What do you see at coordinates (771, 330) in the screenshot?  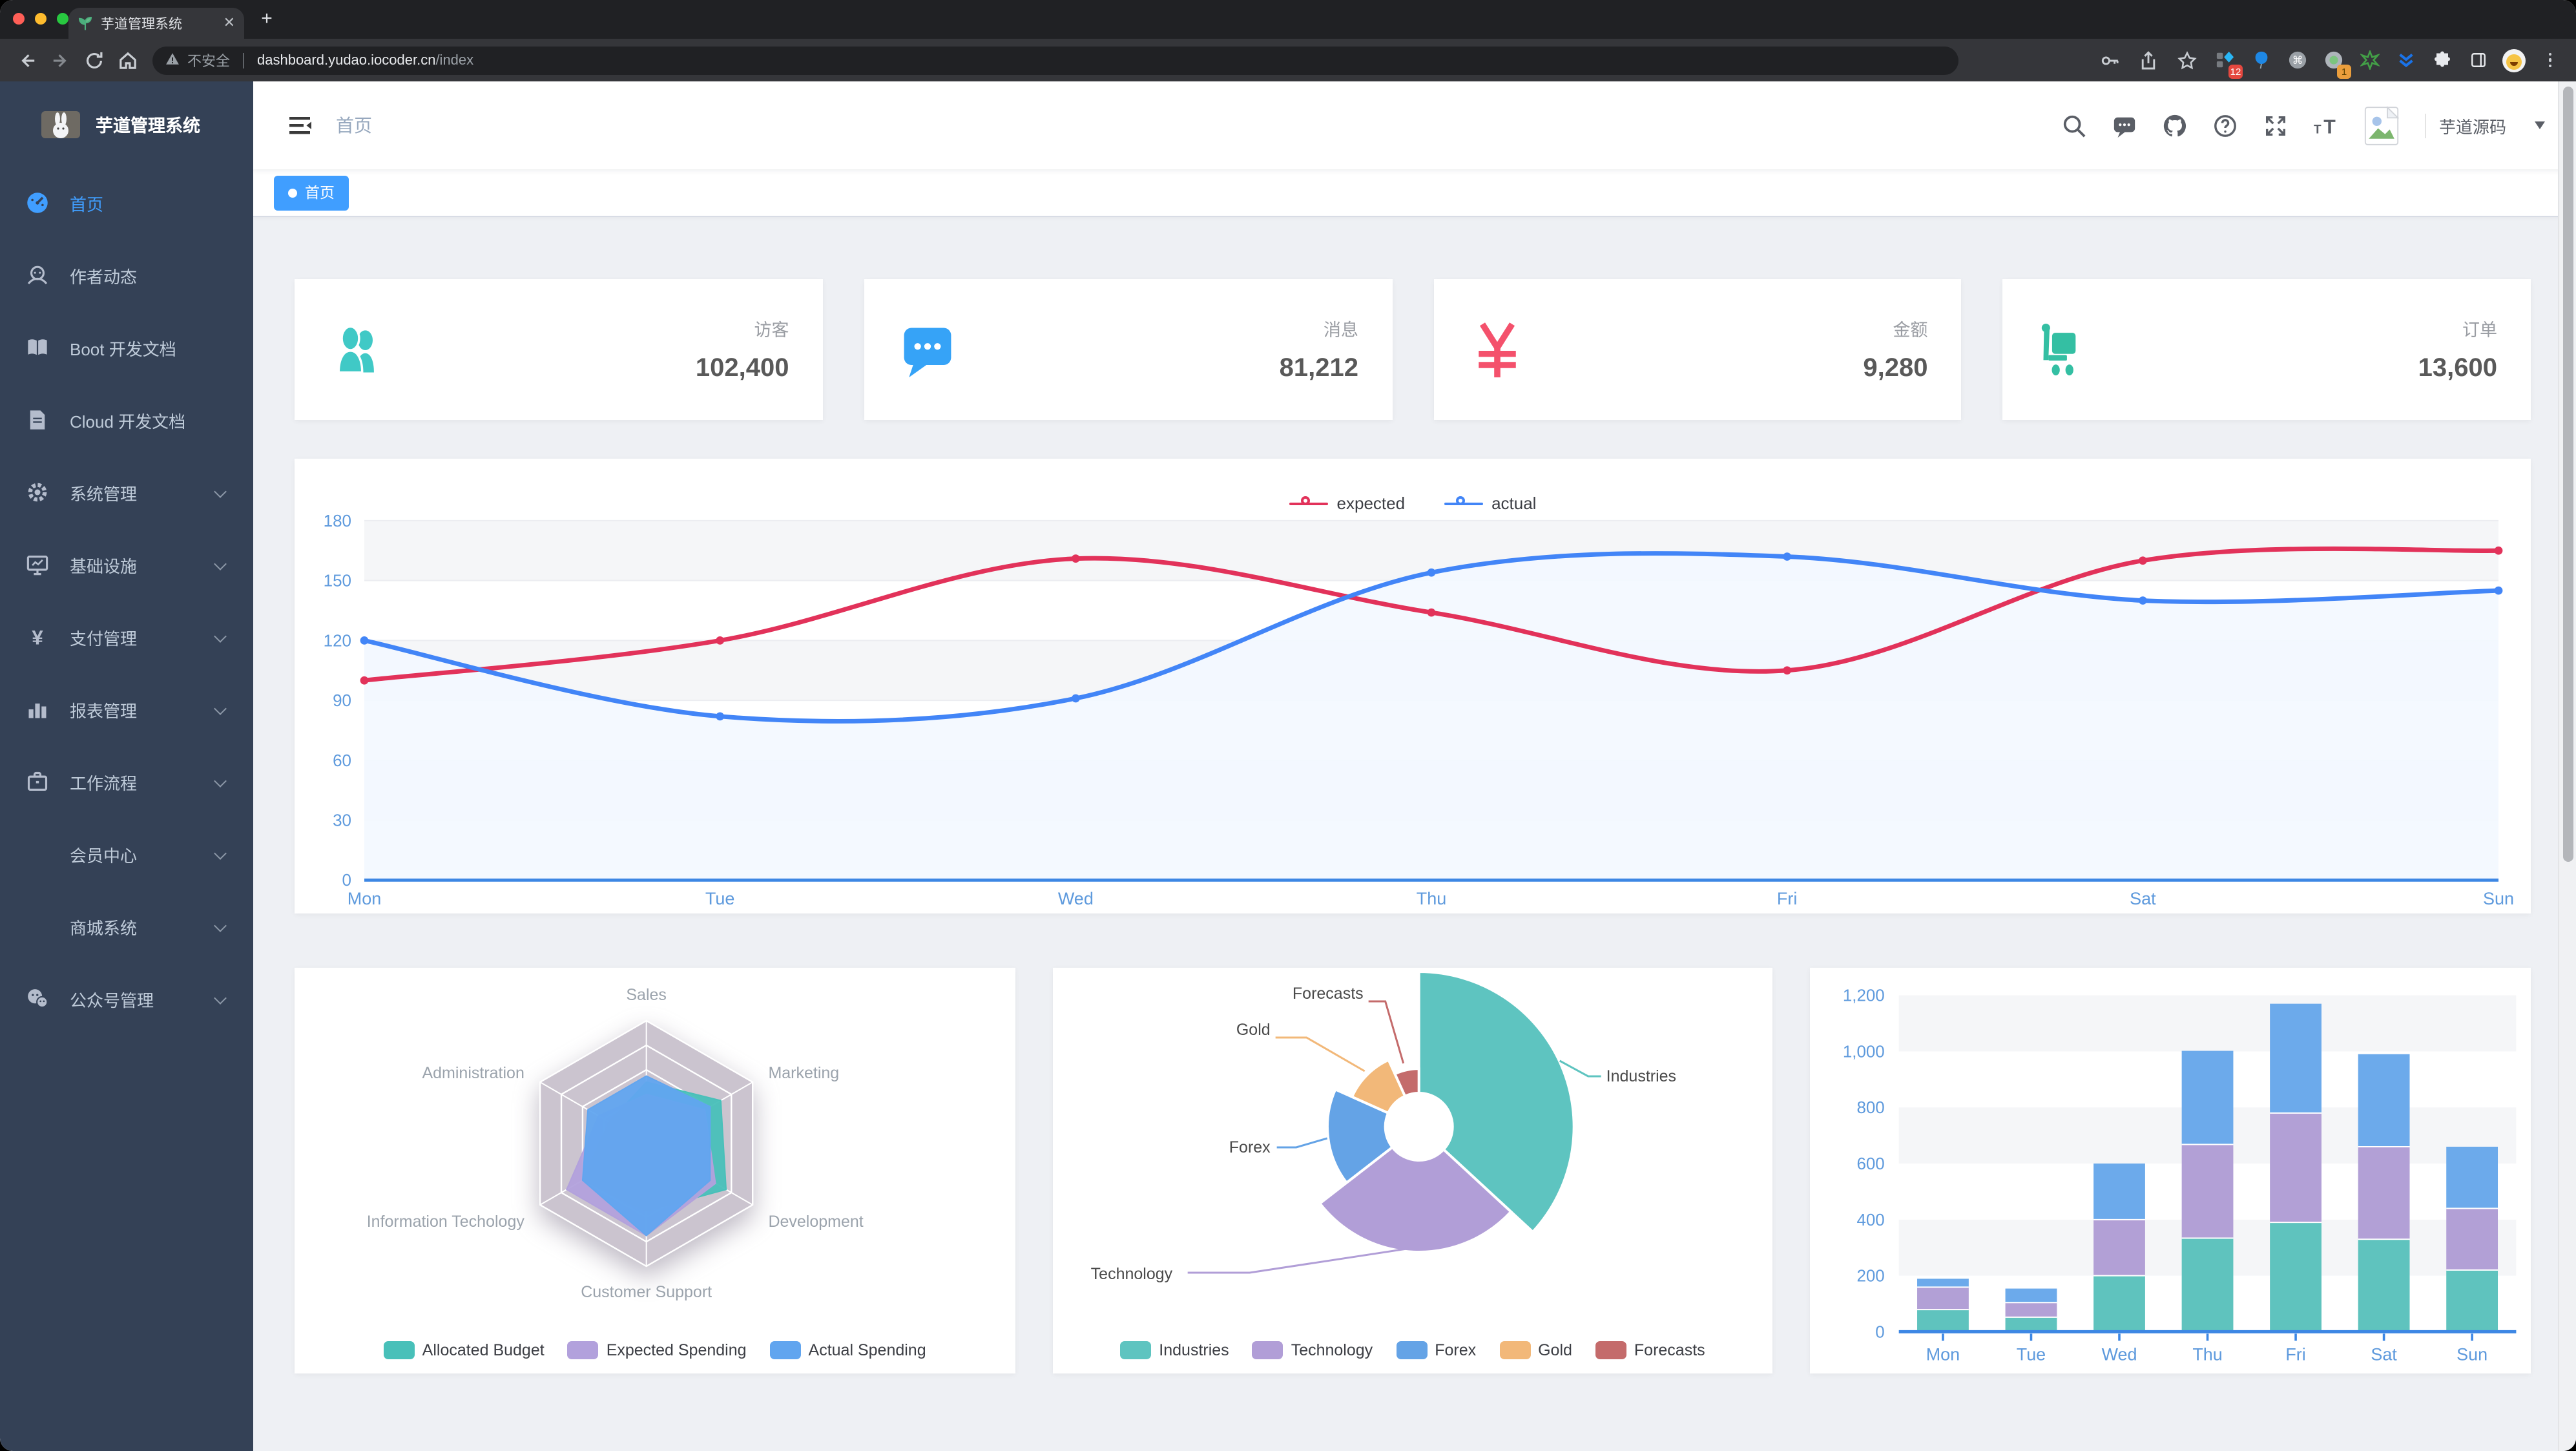 I see `stat-label: 访客` at bounding box center [771, 330].